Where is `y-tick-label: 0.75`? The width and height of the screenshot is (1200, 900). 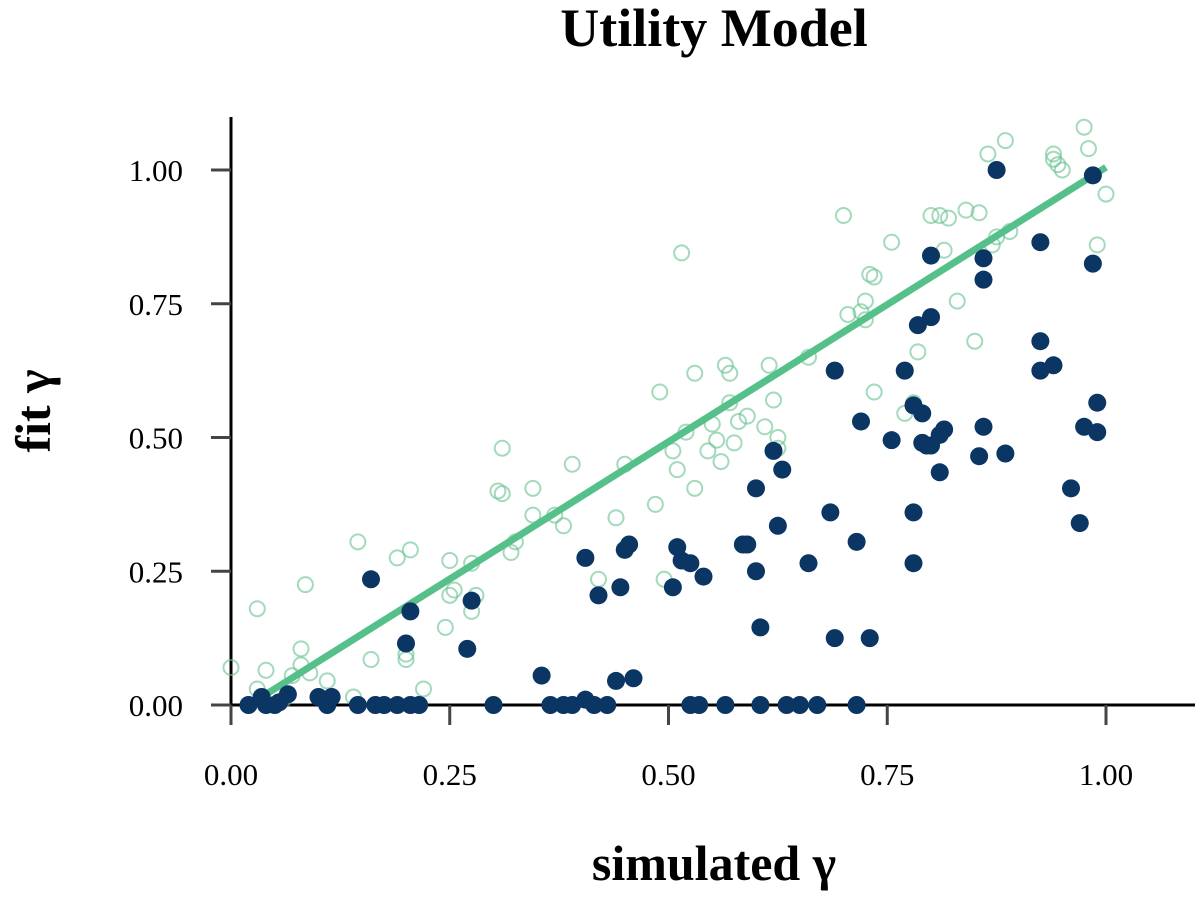 y-tick-label: 0.75 is located at coordinates (156, 304).